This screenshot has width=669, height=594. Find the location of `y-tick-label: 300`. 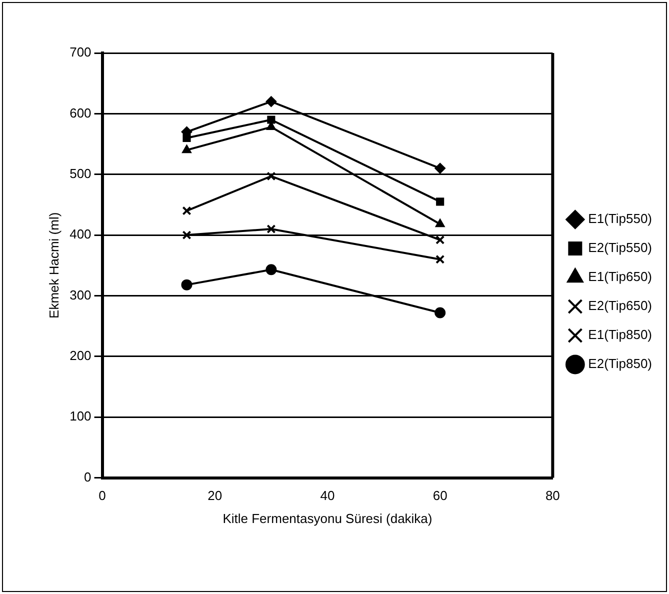

y-tick-label: 300 is located at coordinates (81, 294).